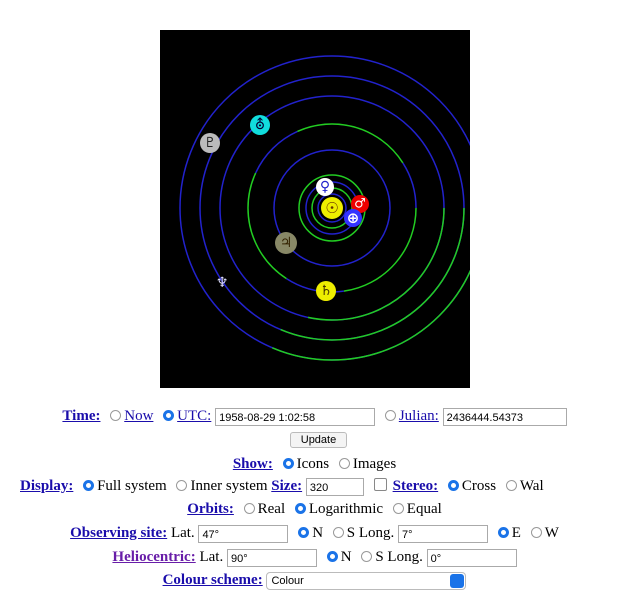 The image size is (629, 593). I want to click on link: Julian:, so click(418, 416).